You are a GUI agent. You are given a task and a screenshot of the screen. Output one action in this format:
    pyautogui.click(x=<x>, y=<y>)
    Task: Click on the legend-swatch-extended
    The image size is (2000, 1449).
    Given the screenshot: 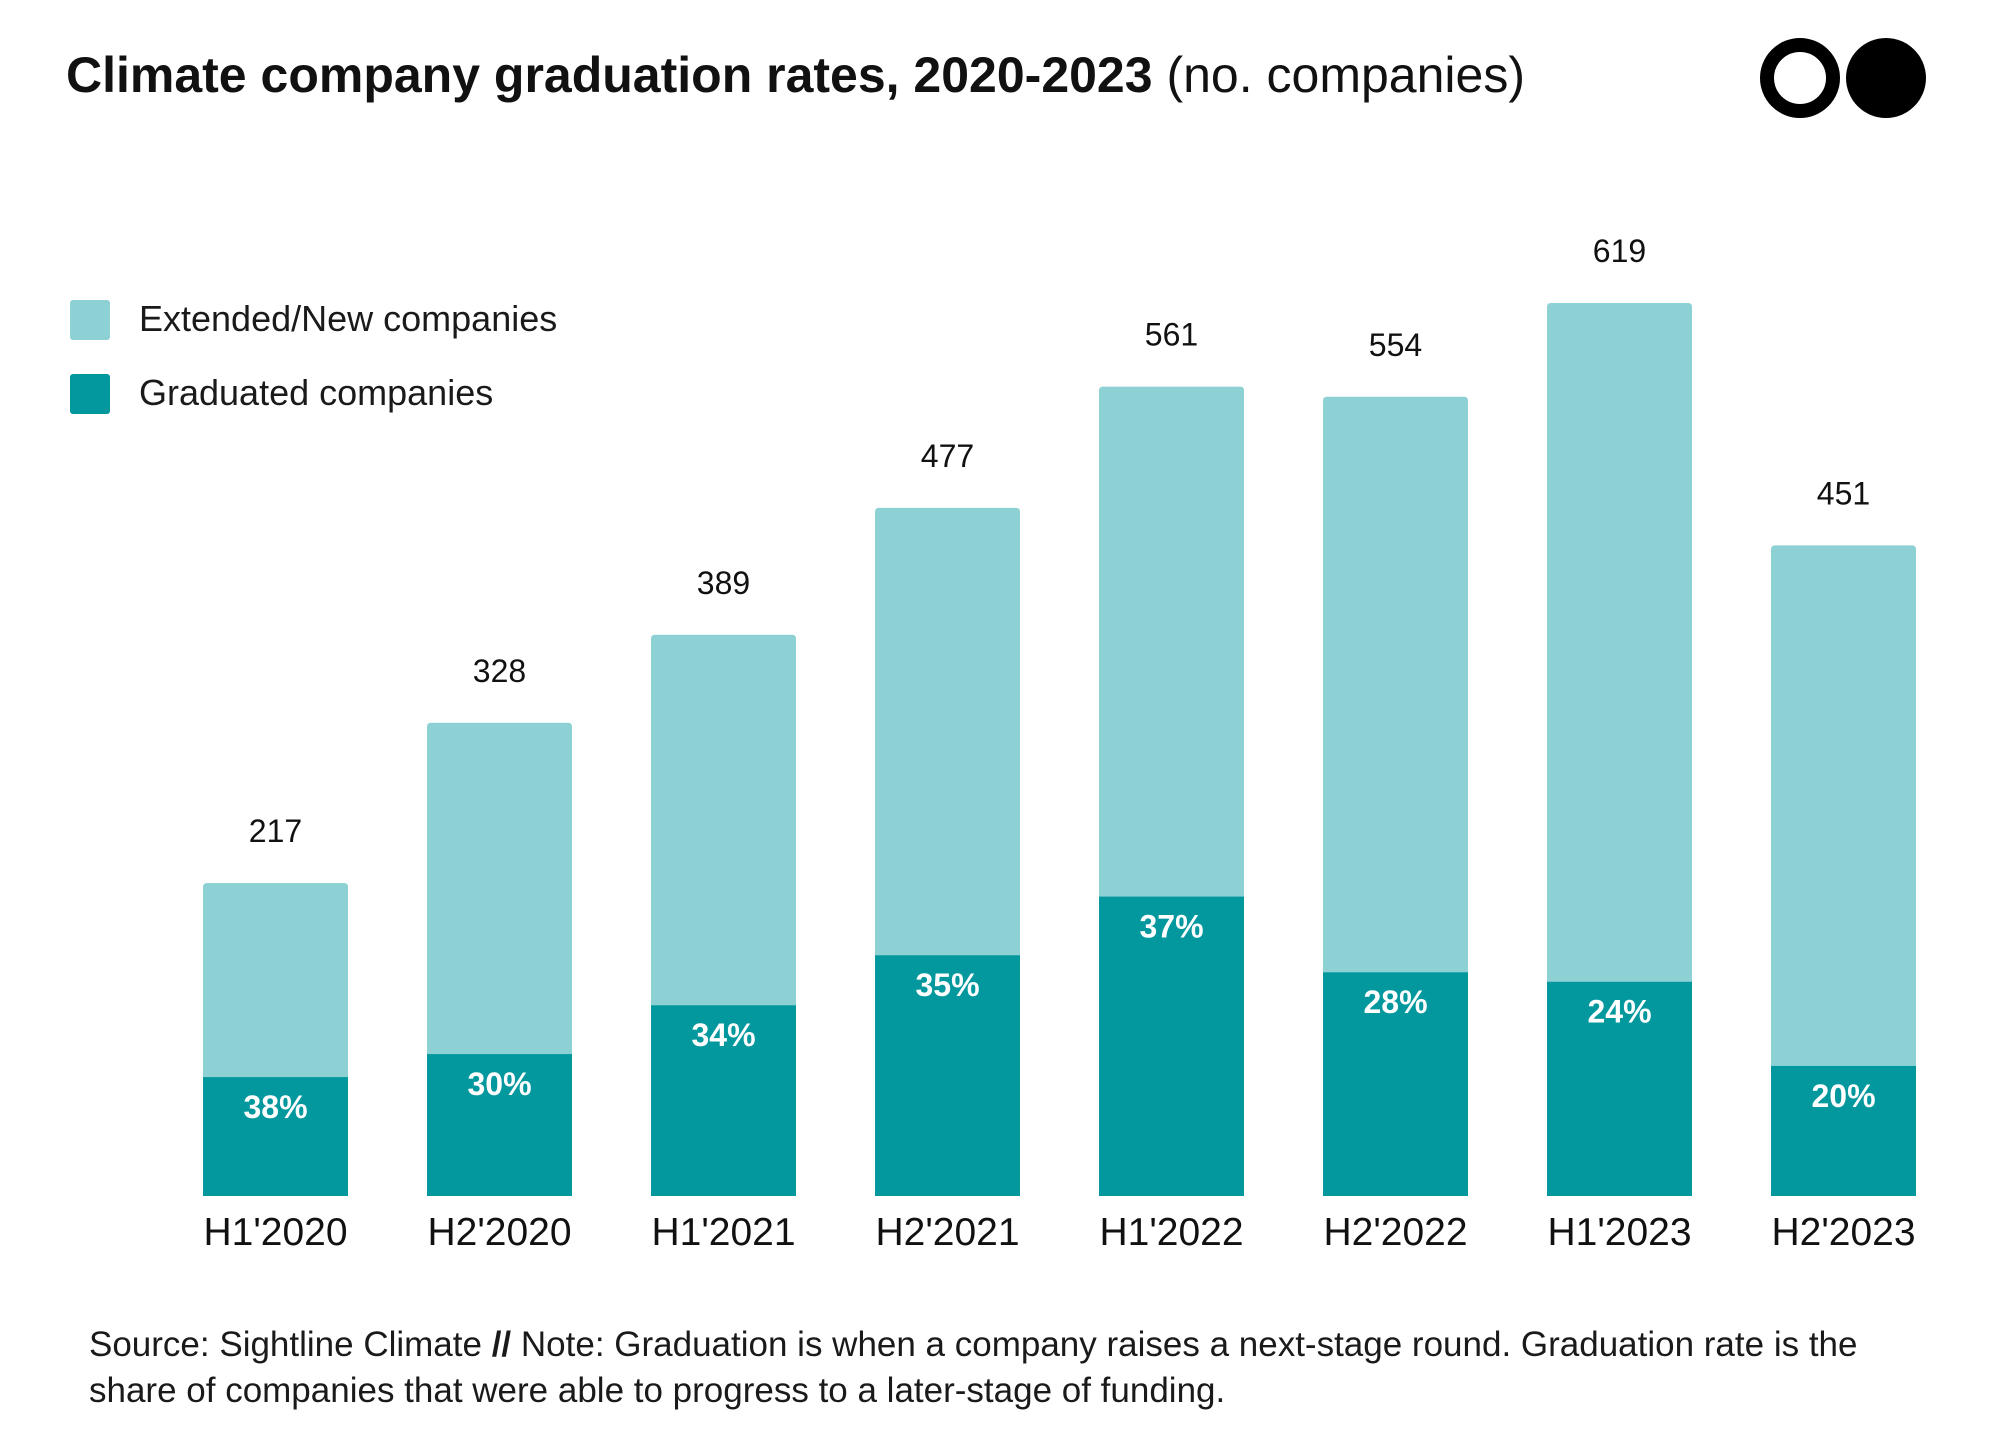 What is the action you would take?
    pyautogui.click(x=90, y=320)
    